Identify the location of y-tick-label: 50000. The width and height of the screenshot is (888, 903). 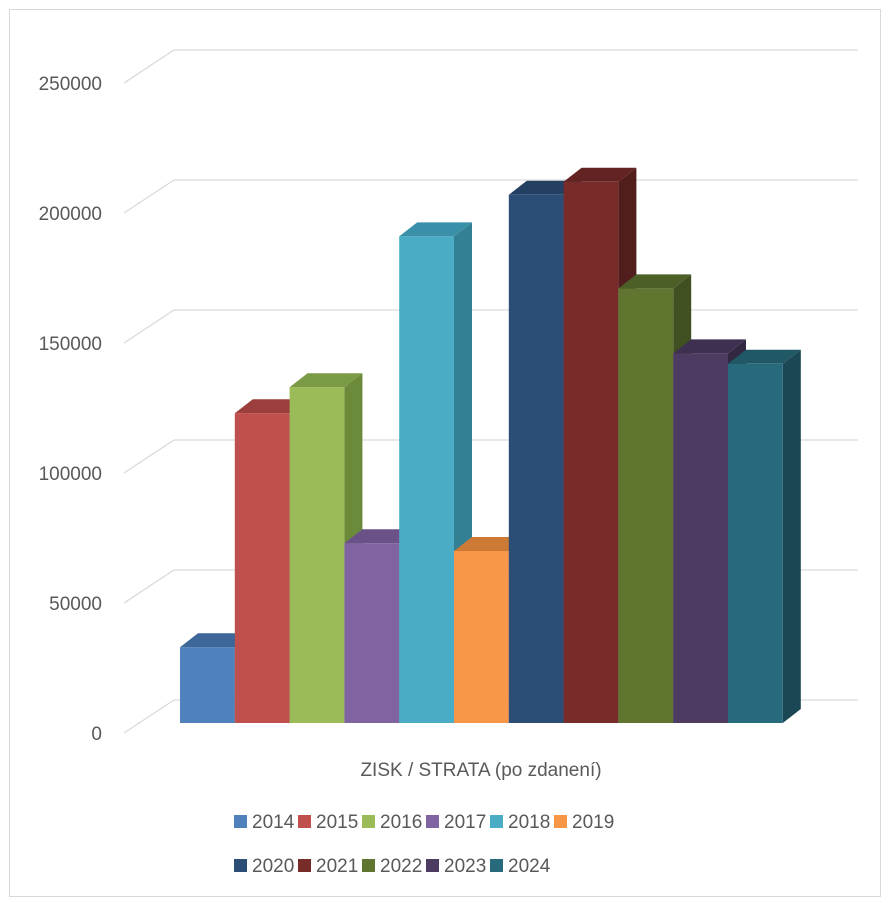
(75, 604).